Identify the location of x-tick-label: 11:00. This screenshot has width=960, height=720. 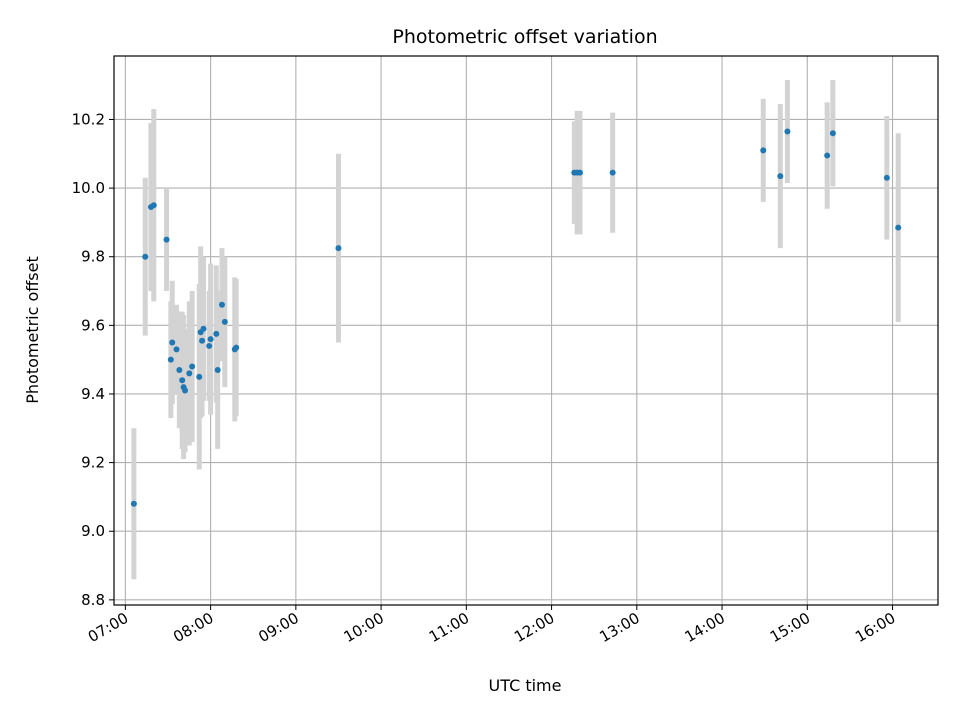
(449, 627).